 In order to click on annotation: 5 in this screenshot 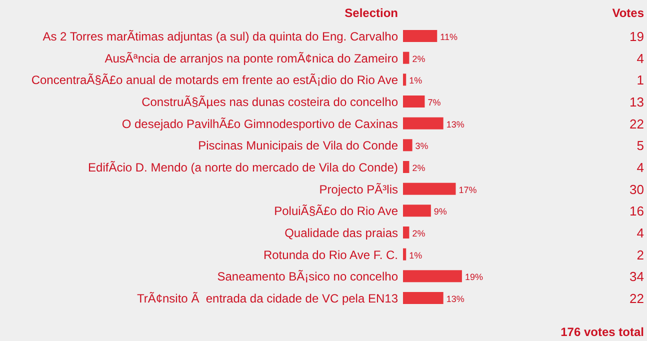, I will do `click(640, 146)`.